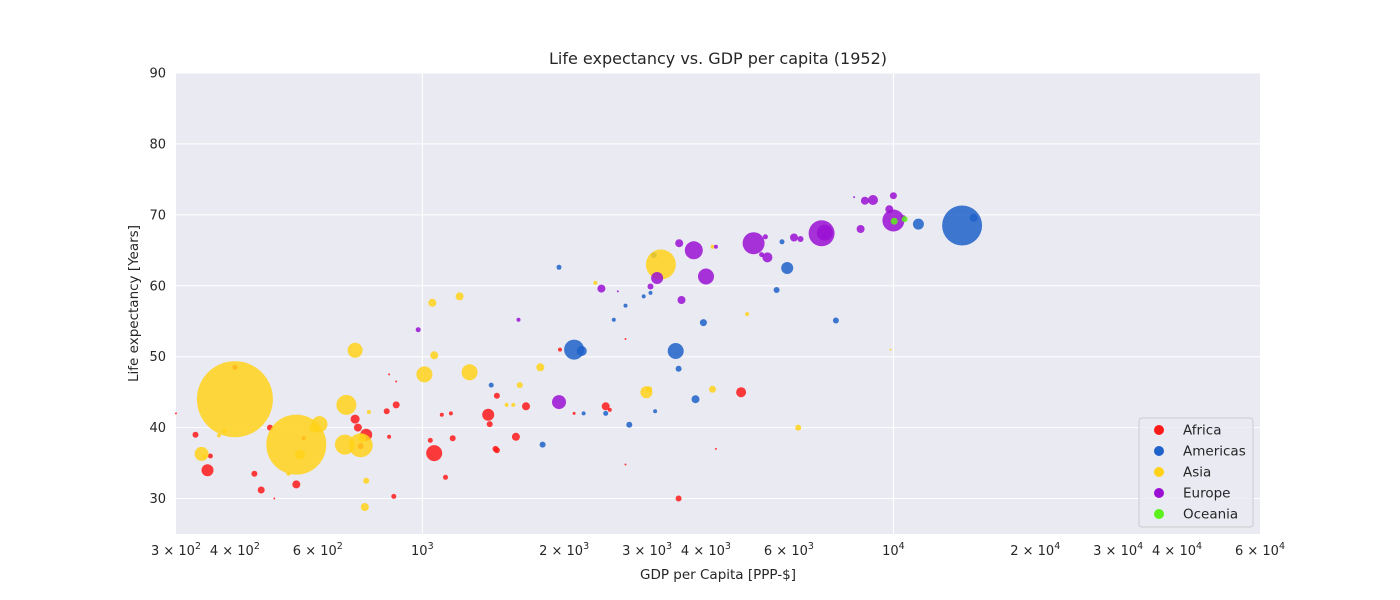  I want to click on x-tick-label: 3 × 10², so click(176, 550).